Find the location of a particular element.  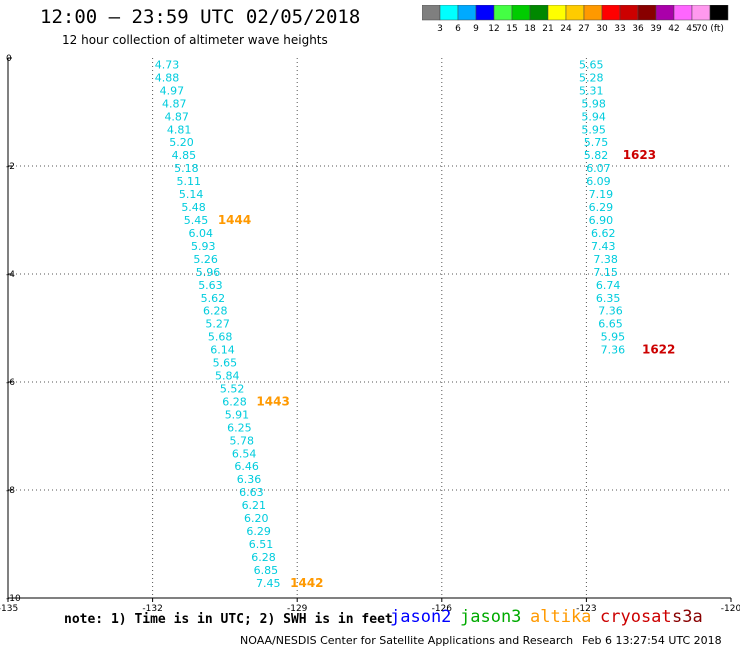

wave-height-value: 5.62 is located at coordinates (213, 298).